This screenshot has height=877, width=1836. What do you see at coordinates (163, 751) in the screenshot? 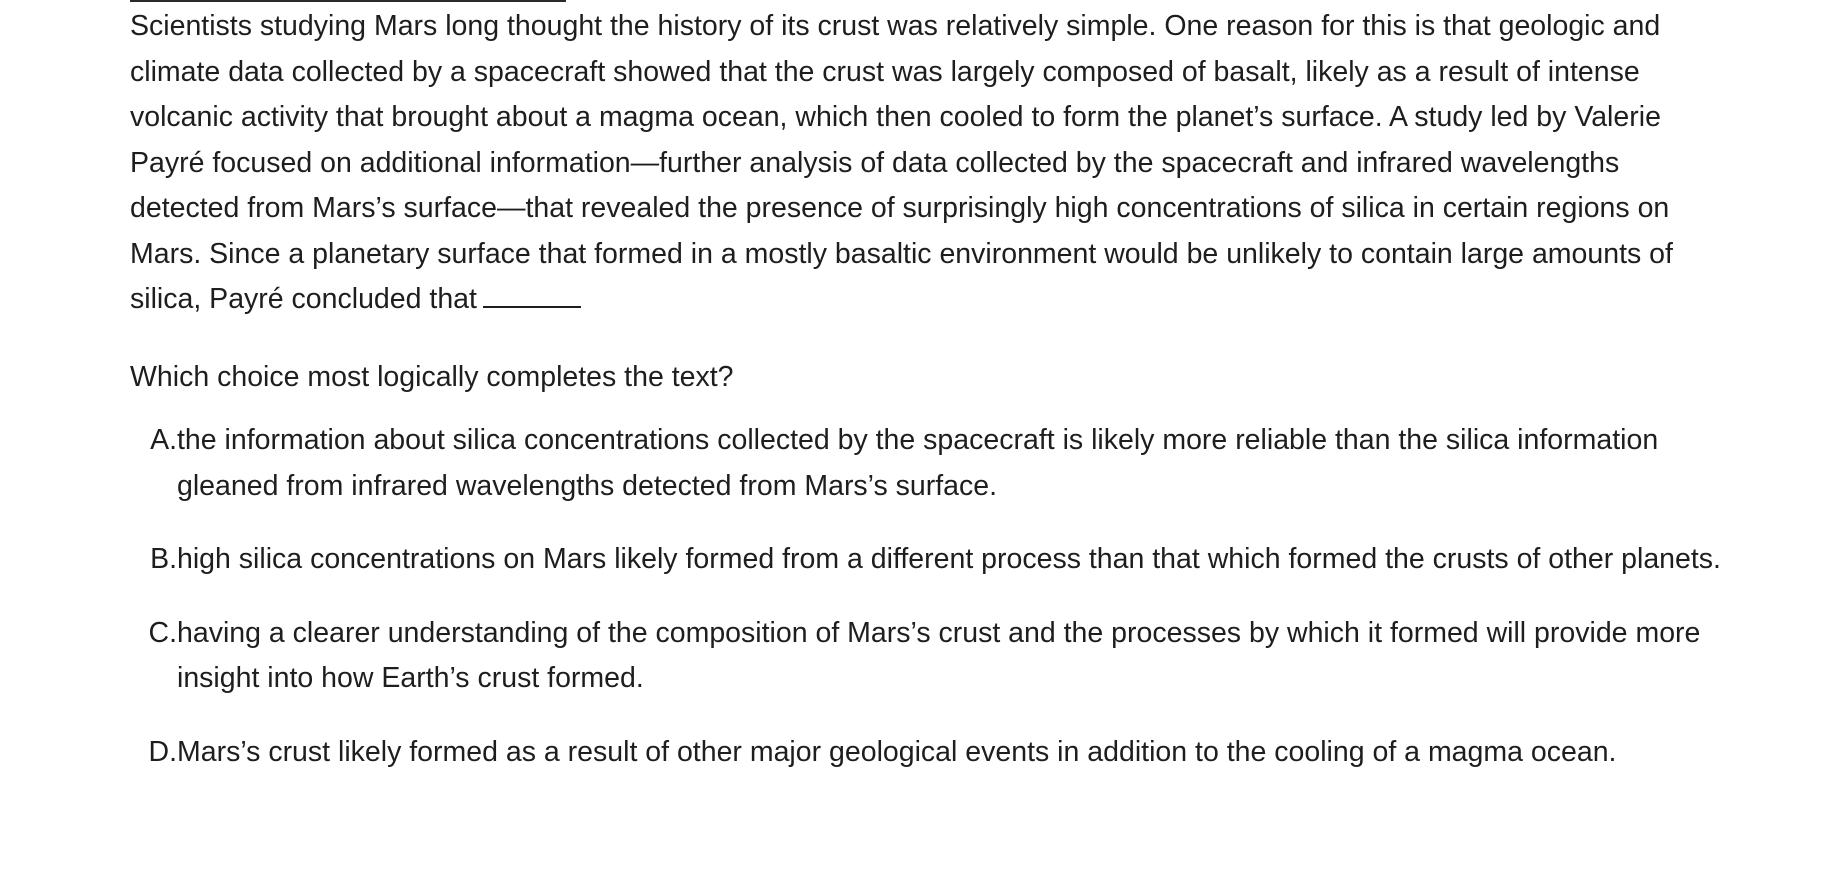
I see `choice-letter: D.` at bounding box center [163, 751].